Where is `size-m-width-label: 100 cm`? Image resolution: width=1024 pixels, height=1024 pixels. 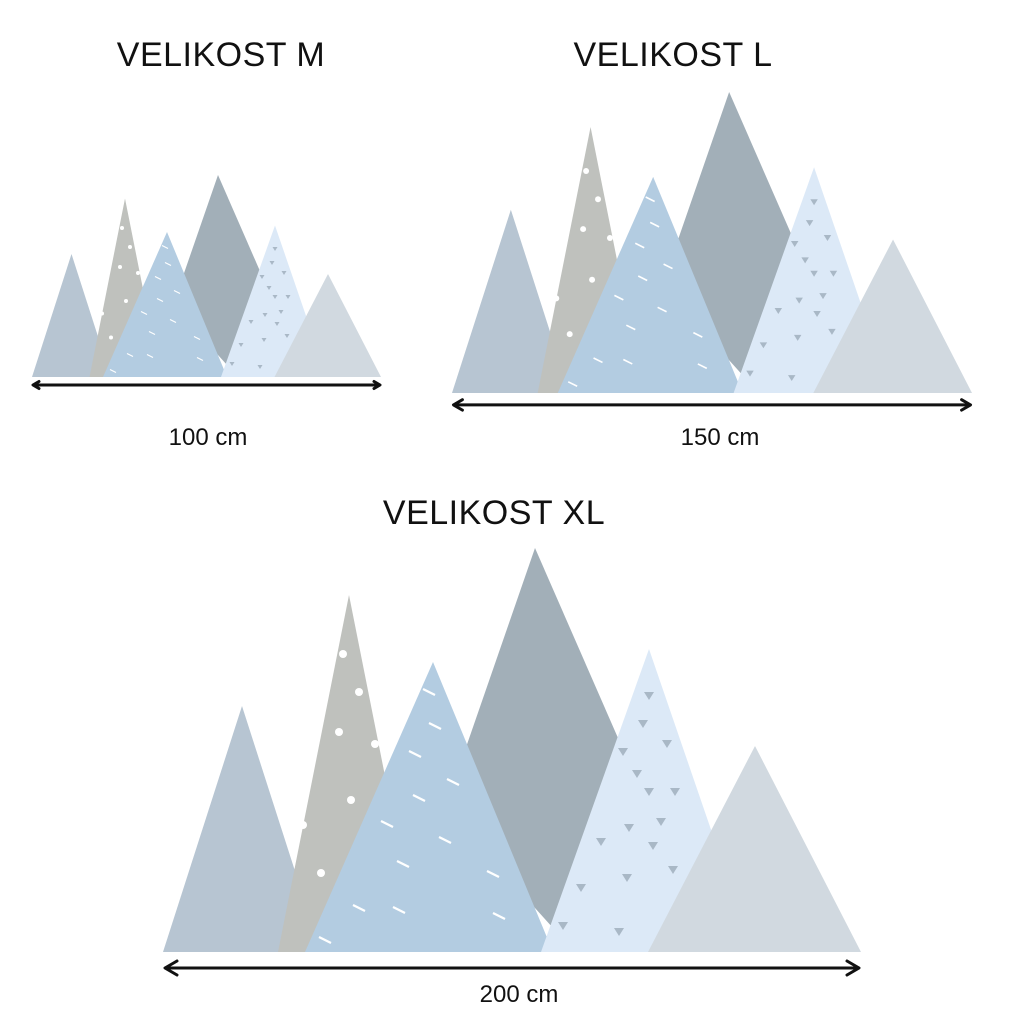
size-m-width-label: 100 cm is located at coordinates (208, 437).